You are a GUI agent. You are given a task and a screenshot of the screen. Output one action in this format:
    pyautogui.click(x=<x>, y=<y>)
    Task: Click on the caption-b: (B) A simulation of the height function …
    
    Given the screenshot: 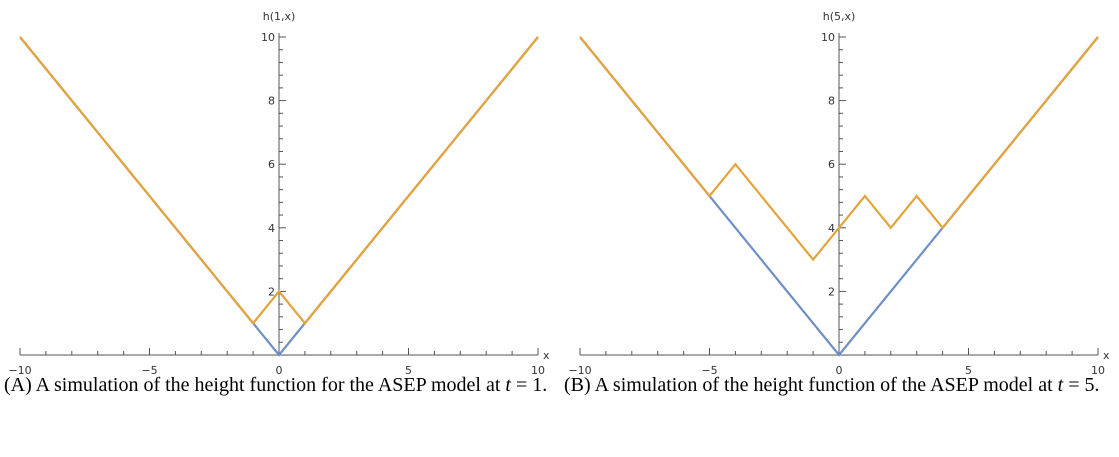 What is the action you would take?
    pyautogui.click(x=836, y=385)
    